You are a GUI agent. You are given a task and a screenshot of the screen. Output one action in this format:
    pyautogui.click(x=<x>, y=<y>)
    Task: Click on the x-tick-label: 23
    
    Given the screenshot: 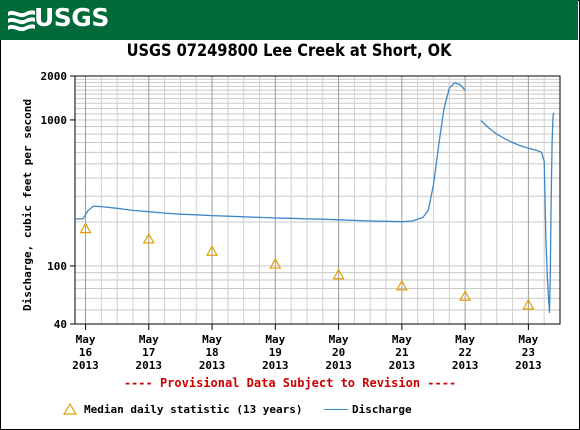 What is the action you would take?
    pyautogui.click(x=528, y=352)
    